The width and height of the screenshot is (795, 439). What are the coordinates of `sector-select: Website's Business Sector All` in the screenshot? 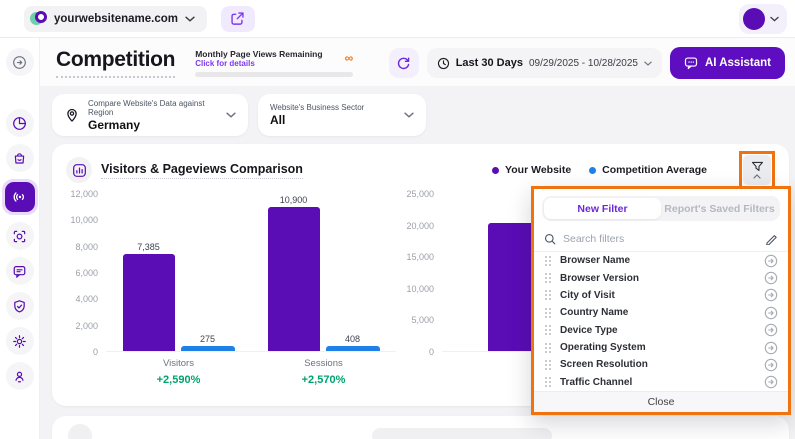 It's located at (342, 115).